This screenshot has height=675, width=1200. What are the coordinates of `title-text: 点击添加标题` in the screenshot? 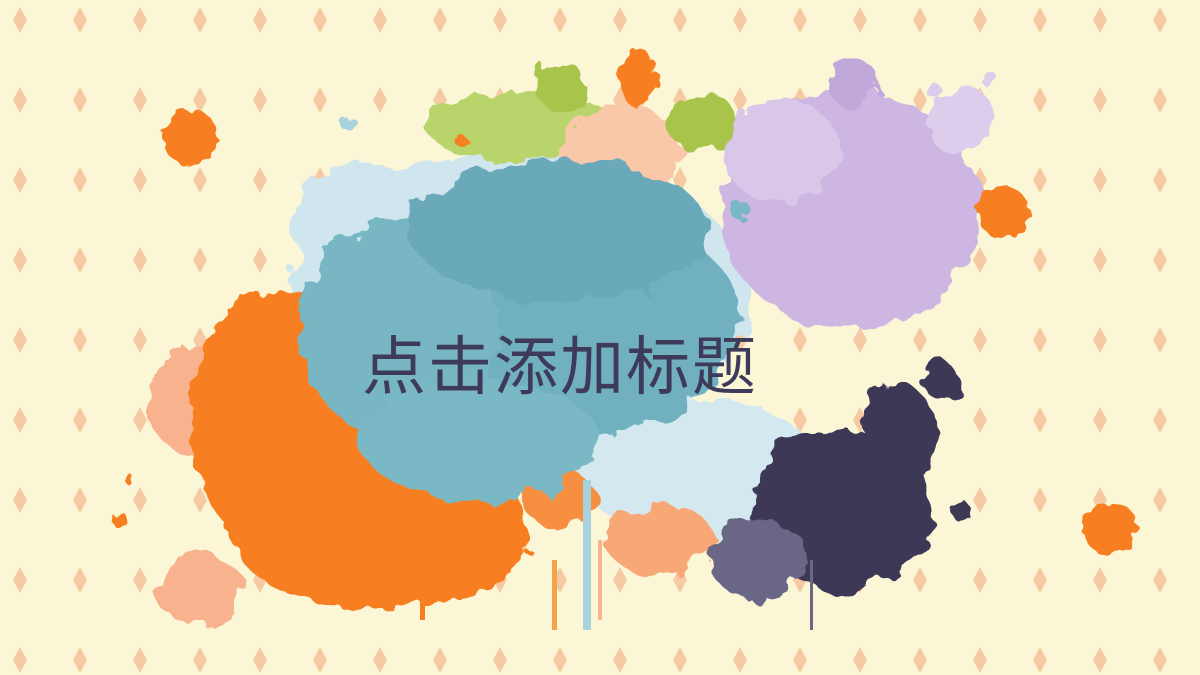 It's located at (560, 368).